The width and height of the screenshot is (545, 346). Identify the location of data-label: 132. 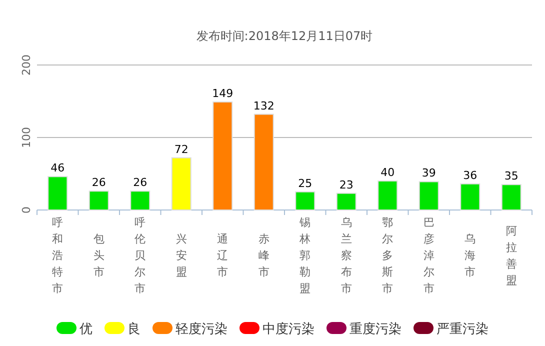
(263, 105).